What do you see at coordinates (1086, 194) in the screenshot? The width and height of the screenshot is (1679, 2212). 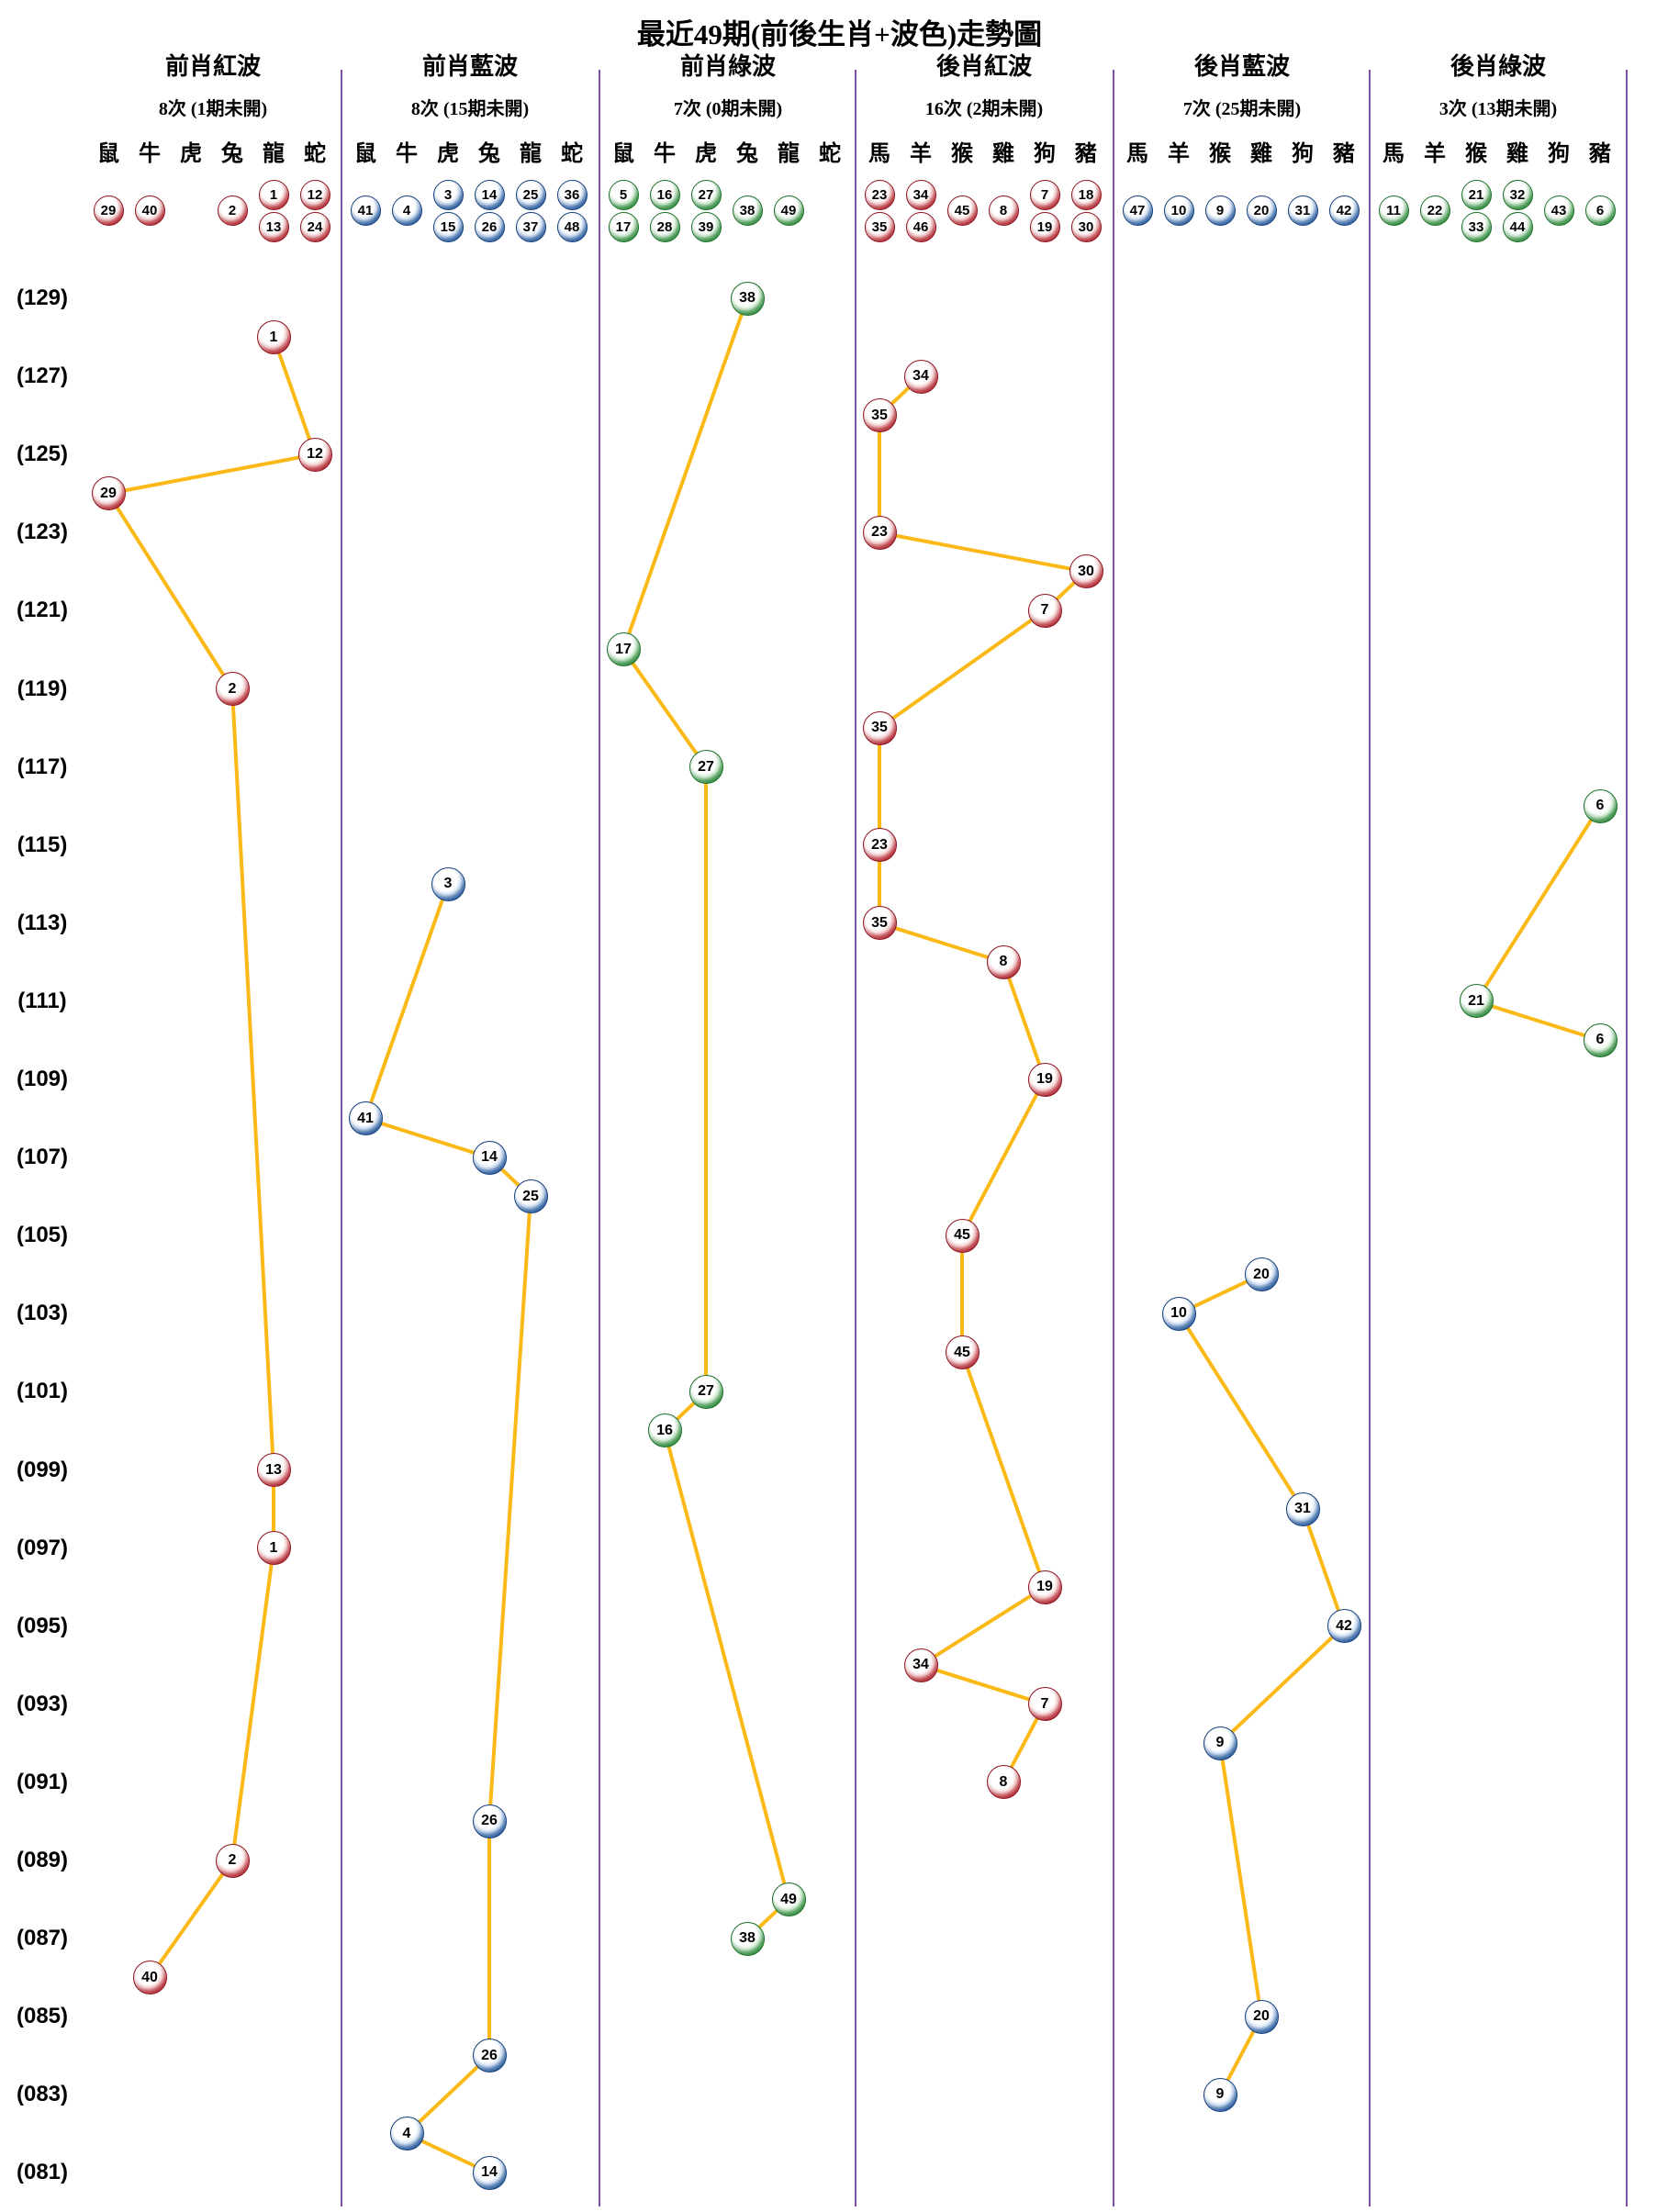 I see `header-ball: 18` at bounding box center [1086, 194].